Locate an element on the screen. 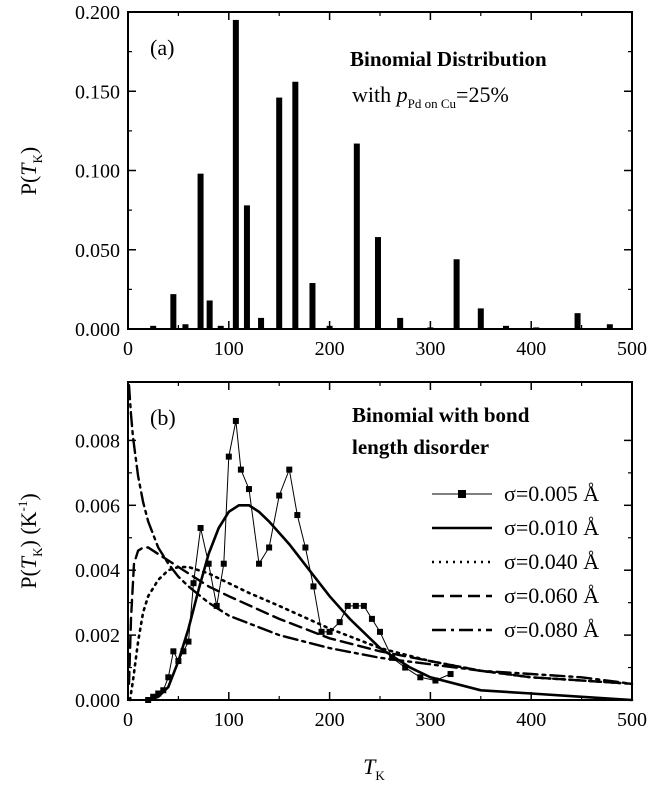 The image size is (658, 786). panel-a-xtick-label: 500 is located at coordinates (632, 349).